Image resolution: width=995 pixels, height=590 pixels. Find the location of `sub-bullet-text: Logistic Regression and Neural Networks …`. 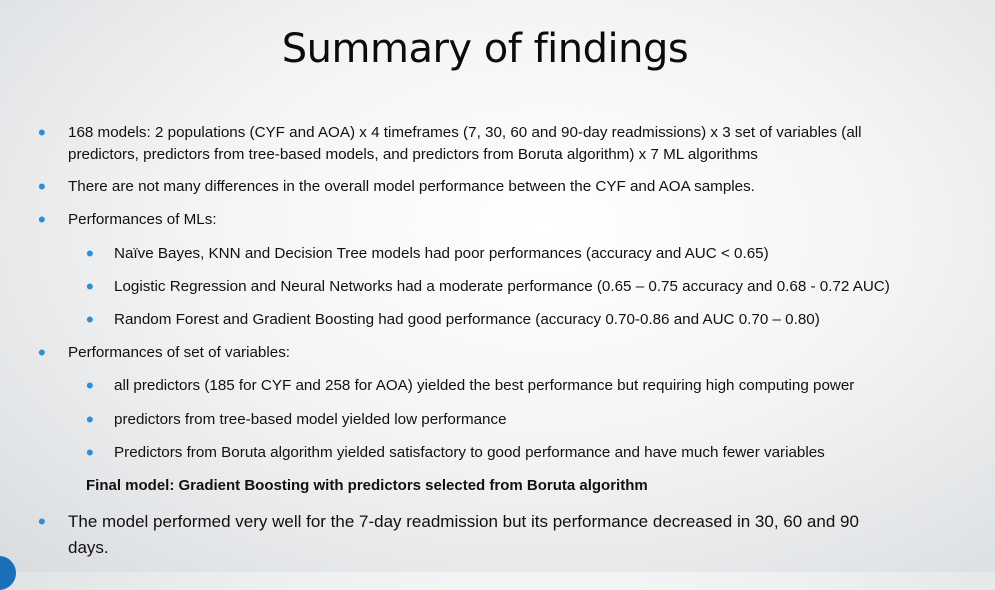

sub-bullet-text: Logistic Regression and Neural Networks … is located at coordinates (502, 286).